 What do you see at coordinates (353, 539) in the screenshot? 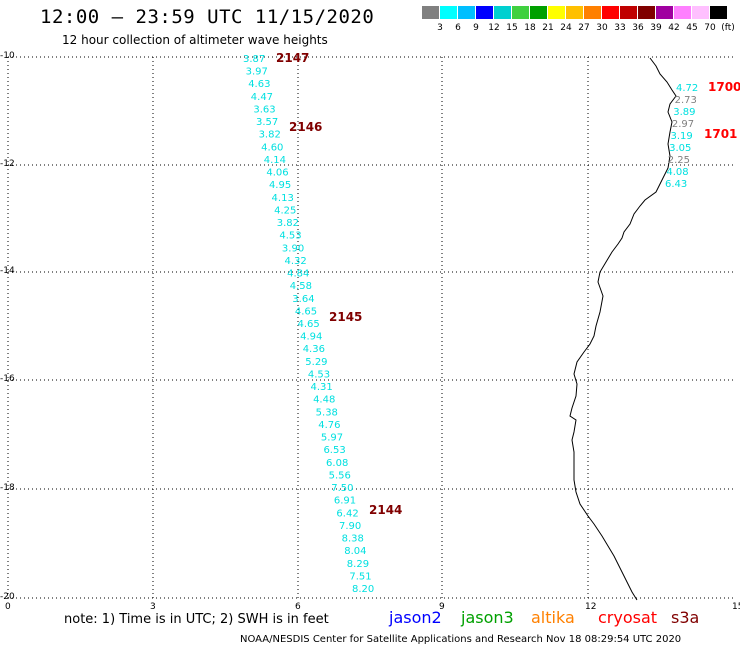
I see `wave-height-value: 8.38` at bounding box center [353, 539].